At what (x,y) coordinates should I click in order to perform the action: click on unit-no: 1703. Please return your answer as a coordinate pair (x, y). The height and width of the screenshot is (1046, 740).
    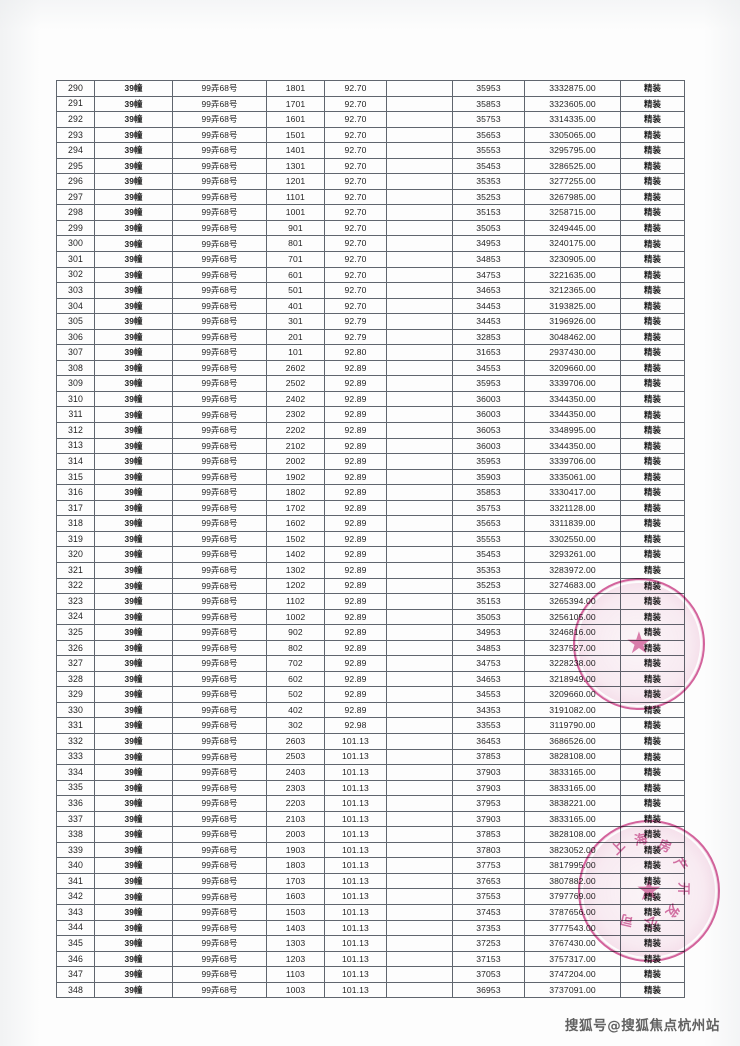
    Looking at the image, I should click on (295, 881).